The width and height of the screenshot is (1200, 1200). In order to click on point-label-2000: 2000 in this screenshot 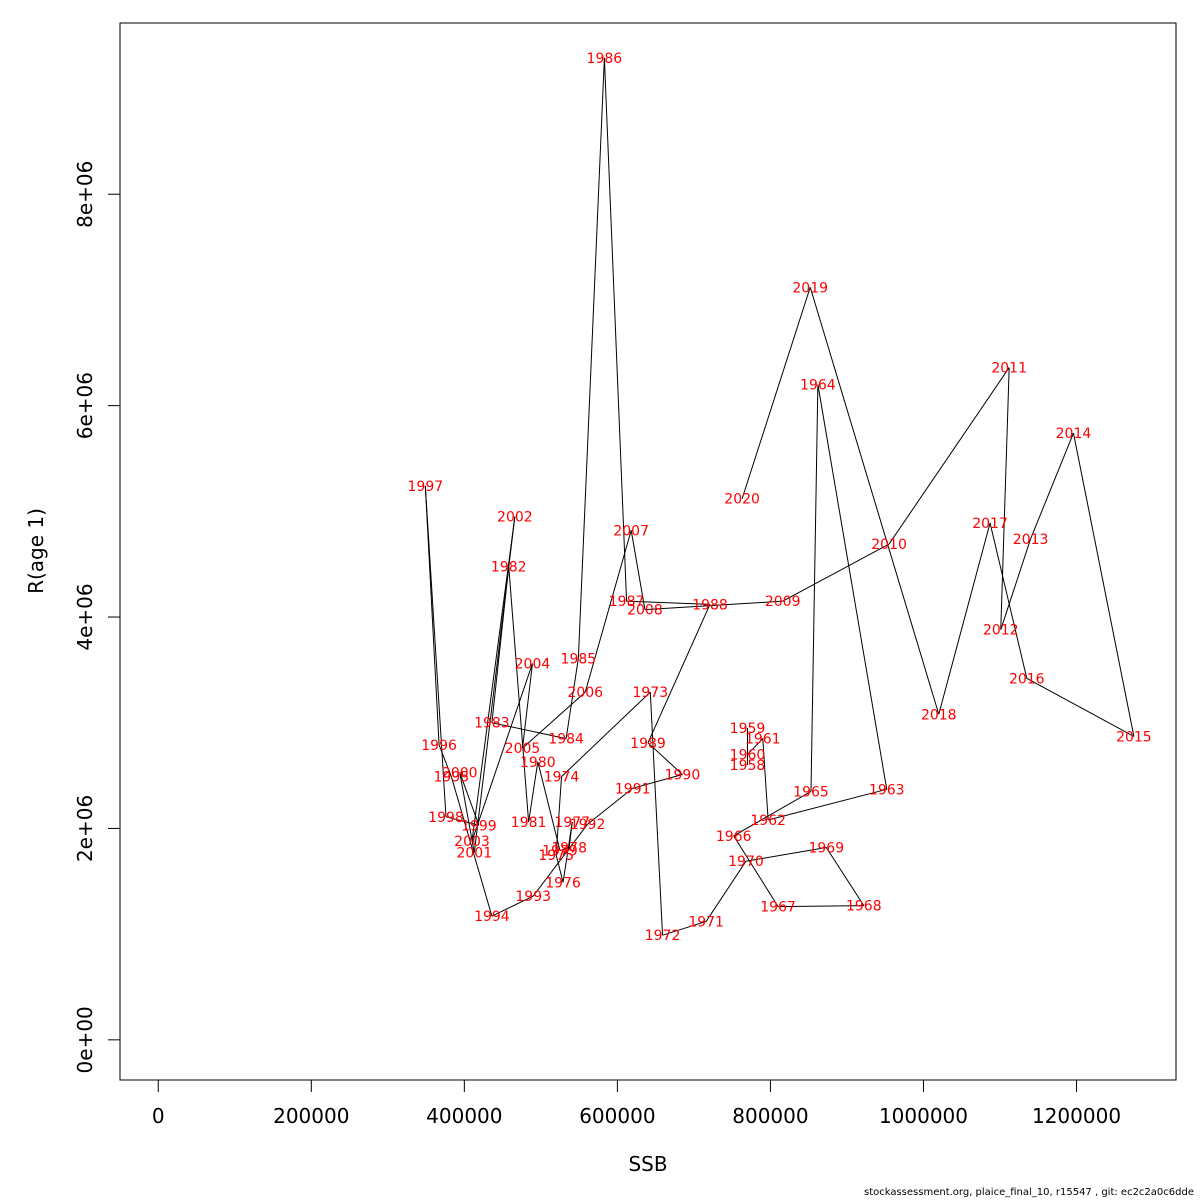, I will do `click(460, 773)`.